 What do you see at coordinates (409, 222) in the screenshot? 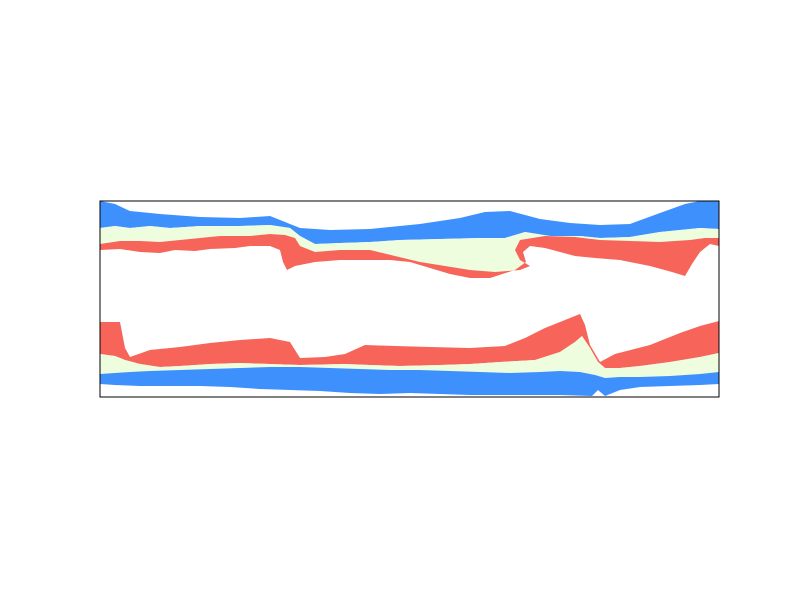
I see `upper-blue-band` at bounding box center [409, 222].